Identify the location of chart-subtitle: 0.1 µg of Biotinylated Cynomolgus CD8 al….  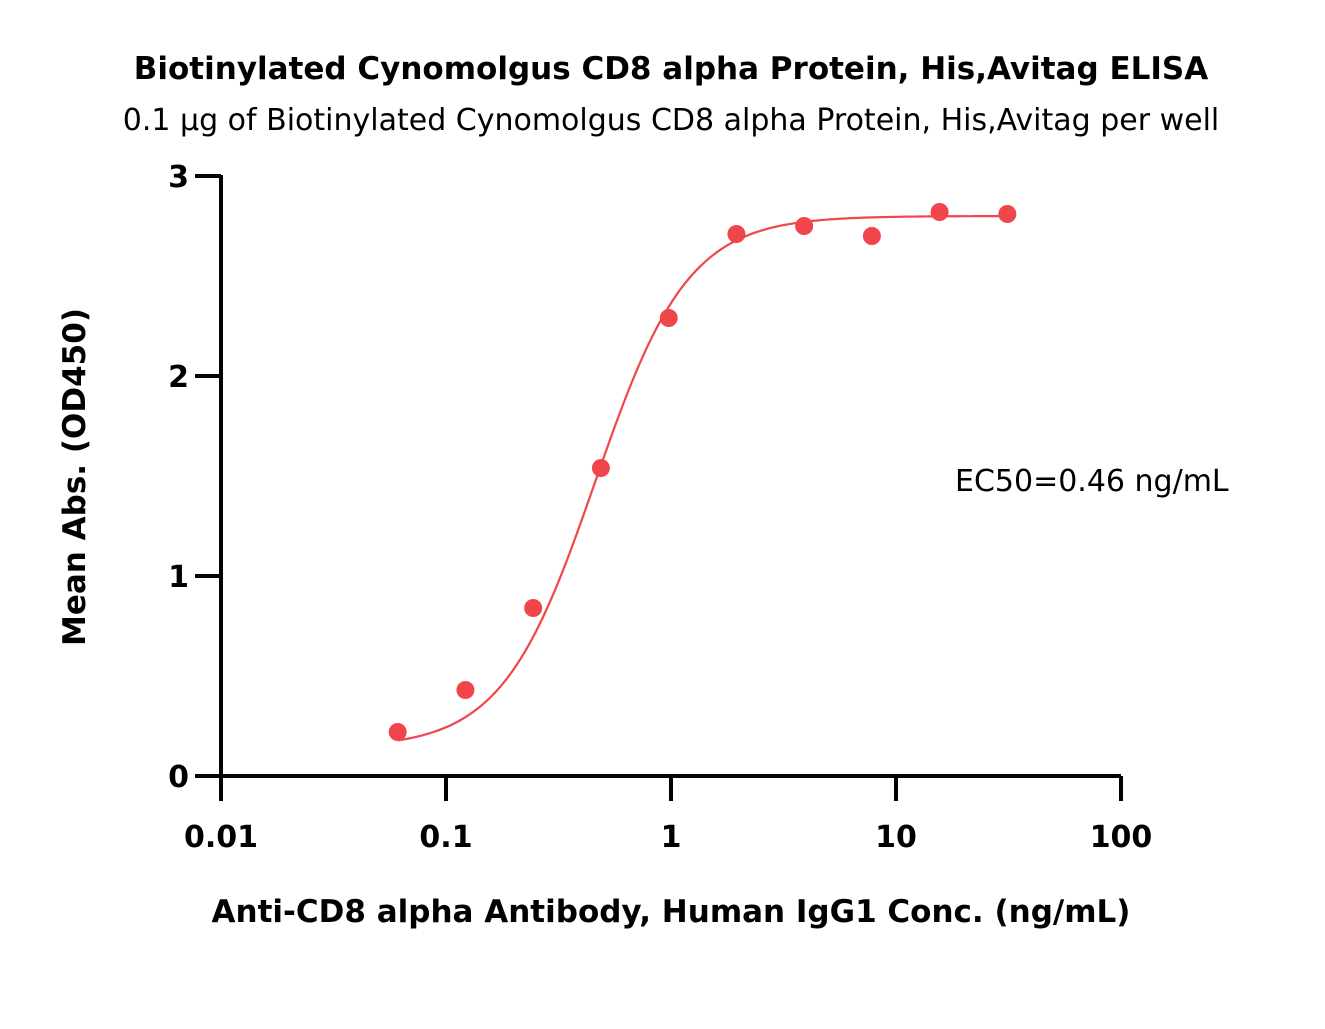
(671, 120).